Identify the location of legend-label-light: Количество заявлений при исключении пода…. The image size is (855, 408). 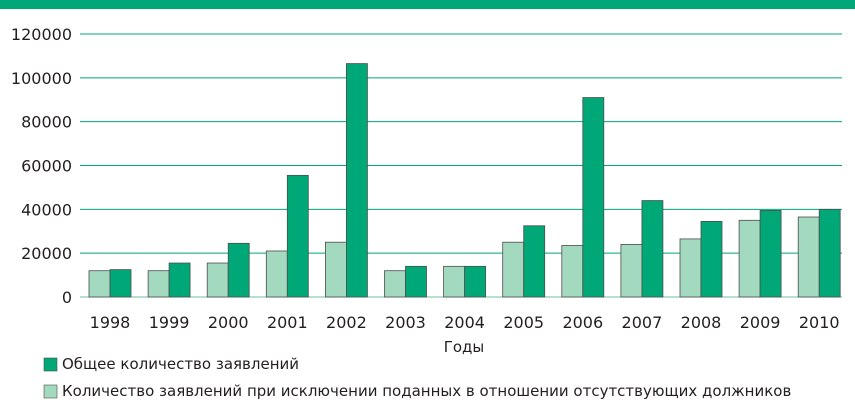
(426, 391).